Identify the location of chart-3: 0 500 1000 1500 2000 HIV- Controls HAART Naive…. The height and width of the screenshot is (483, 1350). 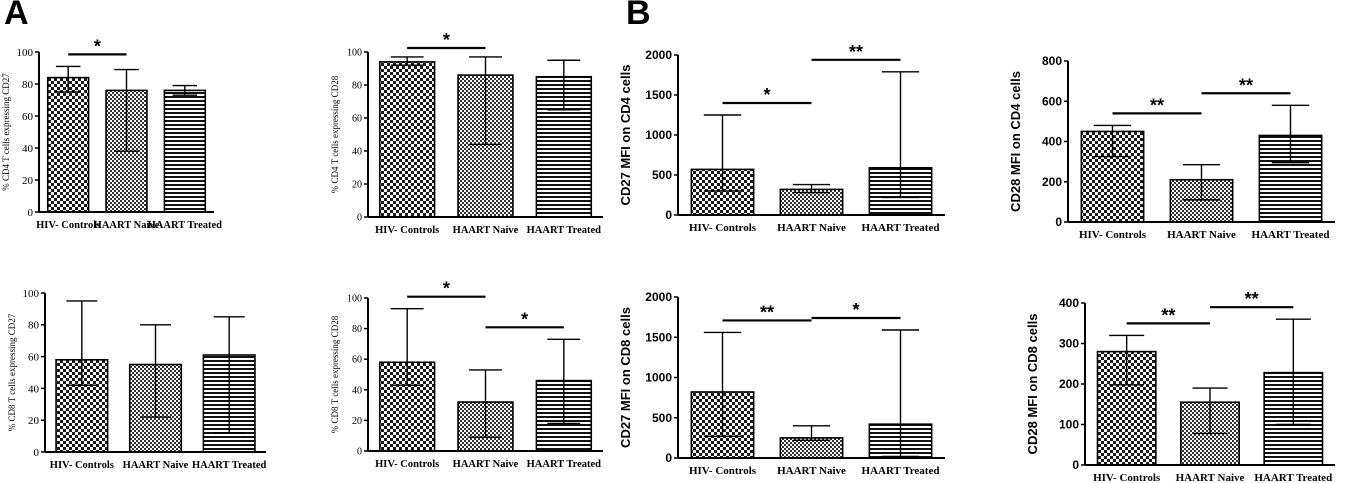
(781, 138).